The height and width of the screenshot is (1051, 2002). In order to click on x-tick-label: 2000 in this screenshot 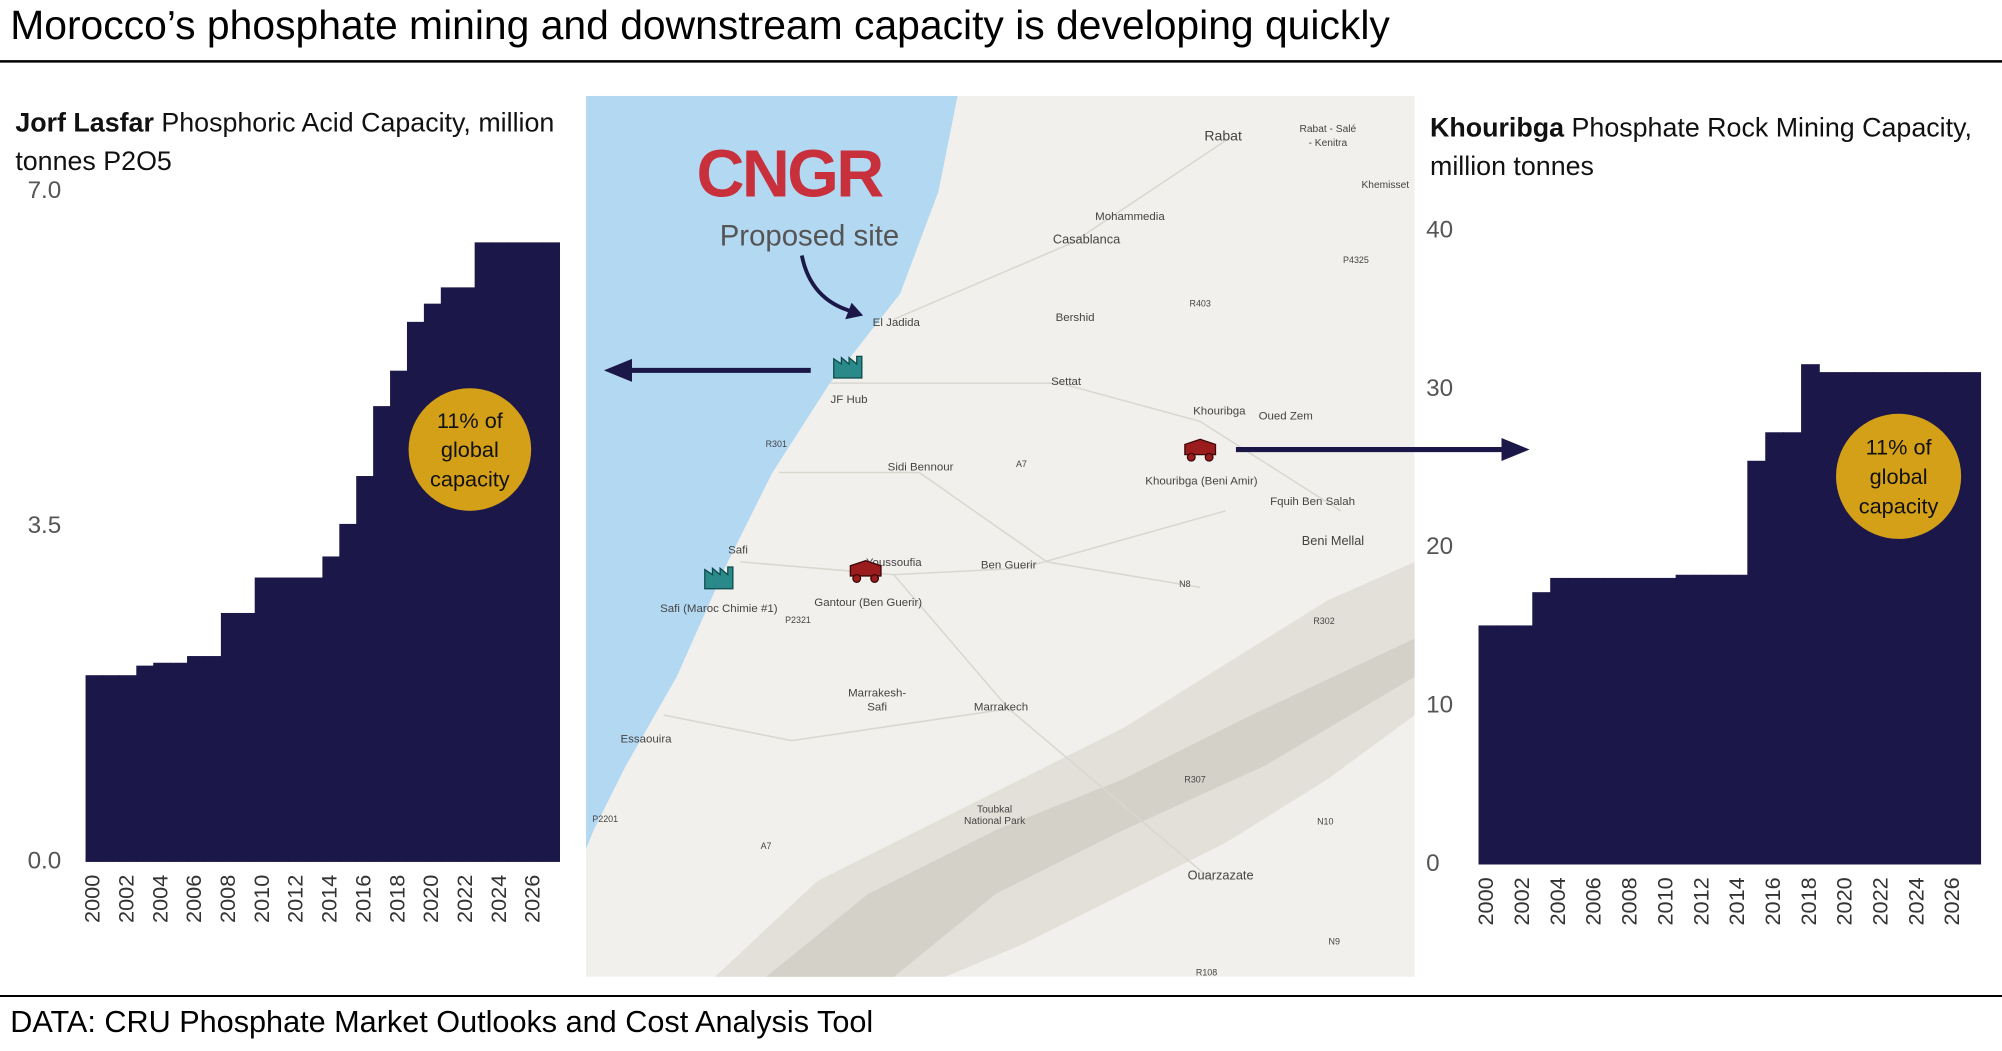, I will do `click(92, 899)`.